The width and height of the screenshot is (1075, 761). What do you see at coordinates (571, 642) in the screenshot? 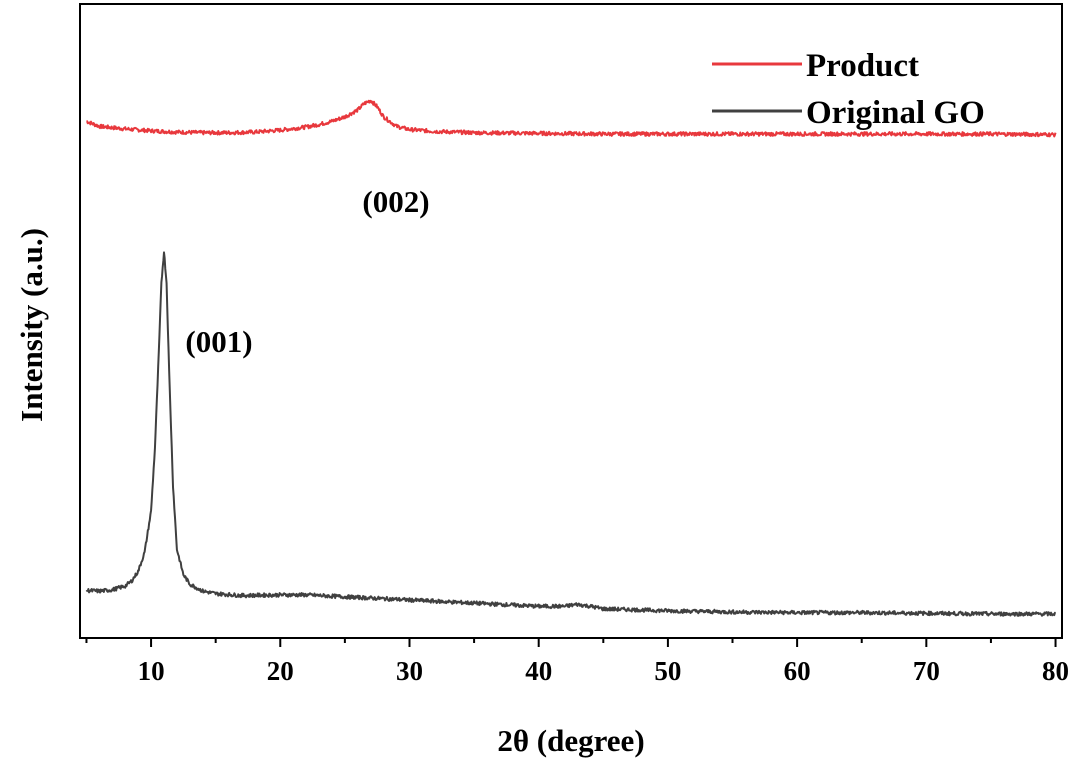
I see `x-axis-ticks` at bounding box center [571, 642].